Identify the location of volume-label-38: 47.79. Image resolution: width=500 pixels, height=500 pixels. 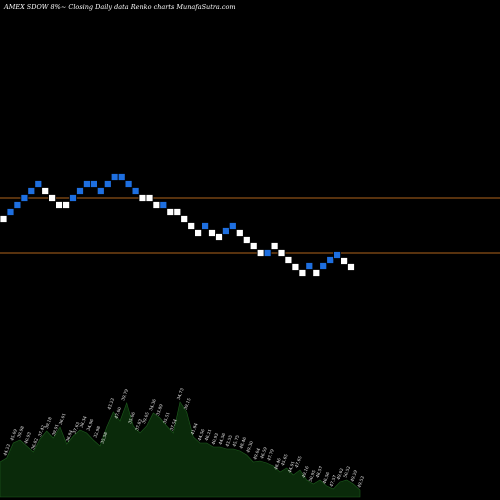
(270, 454).